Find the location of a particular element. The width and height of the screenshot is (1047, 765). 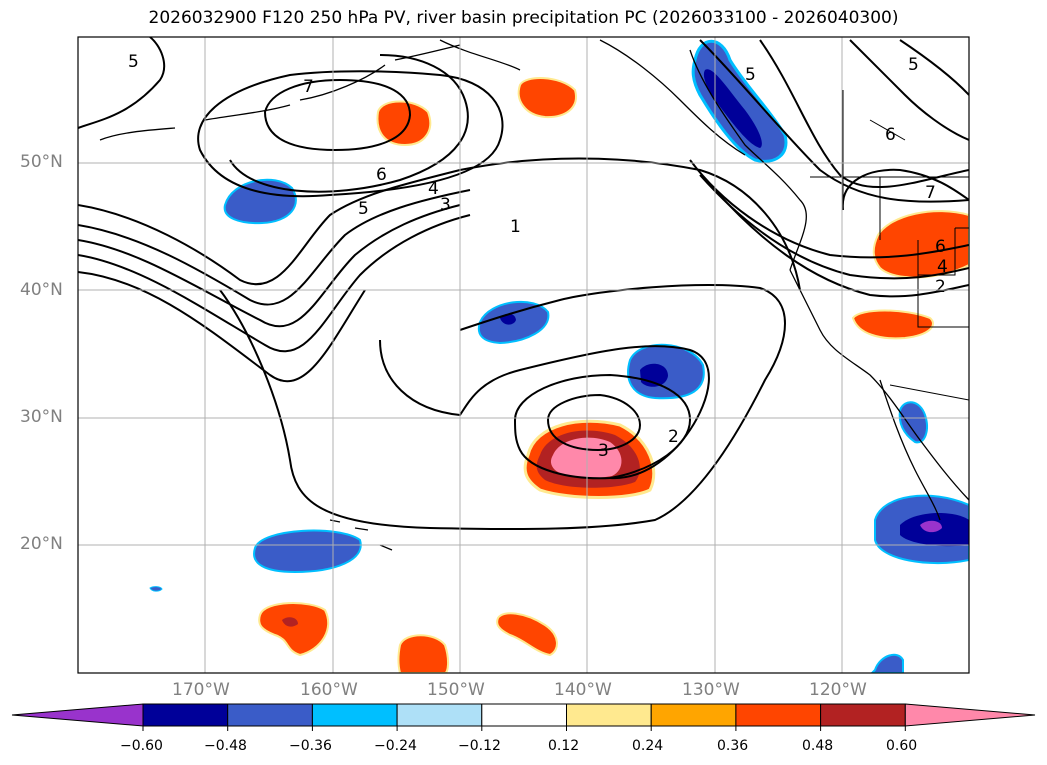

colorbar-tick-label: 0.36 is located at coordinates (733, 746).